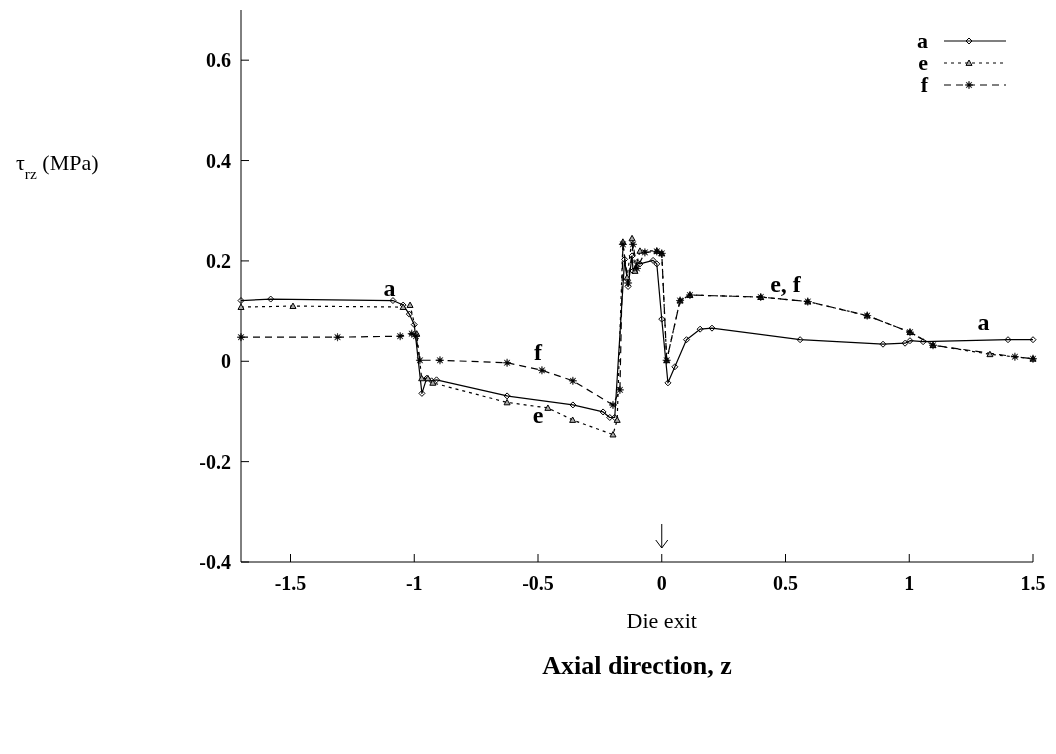  What do you see at coordinates (538, 351) in the screenshot?
I see `annotation: f` at bounding box center [538, 351].